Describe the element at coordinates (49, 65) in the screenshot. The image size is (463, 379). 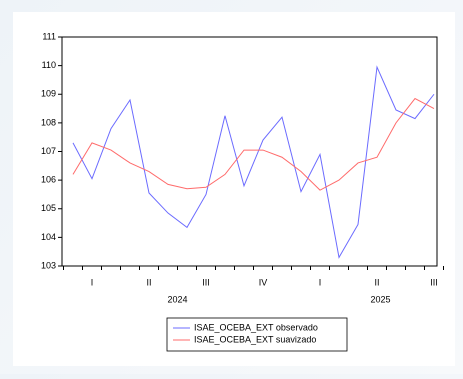
I see `y-tick-label: 110` at that location.